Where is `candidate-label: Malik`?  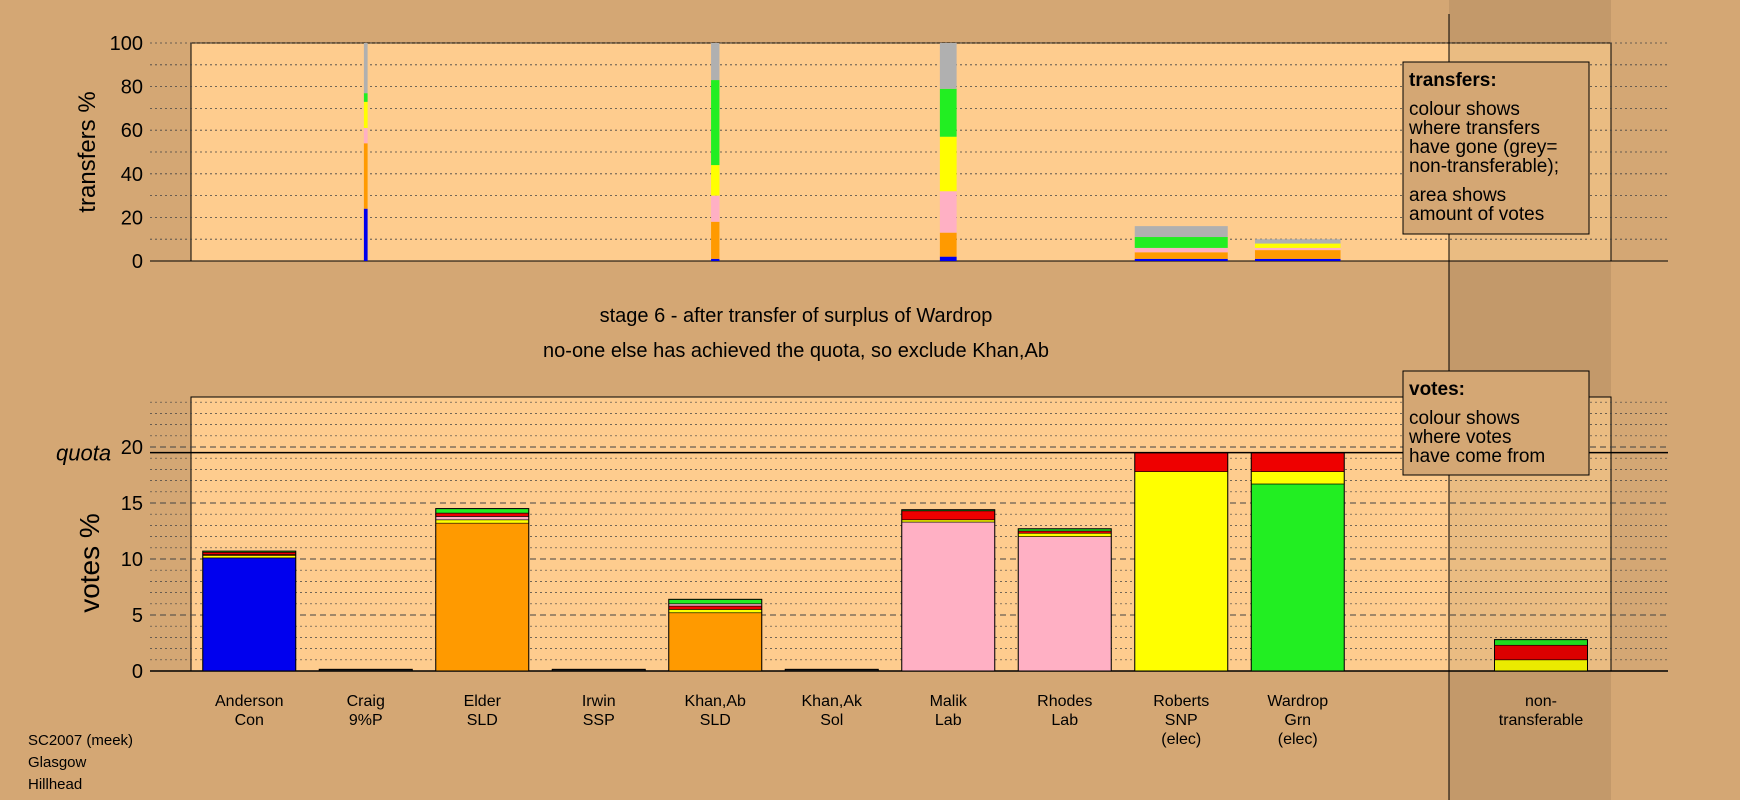
candidate-label: Malik is located at coordinates (949, 701).